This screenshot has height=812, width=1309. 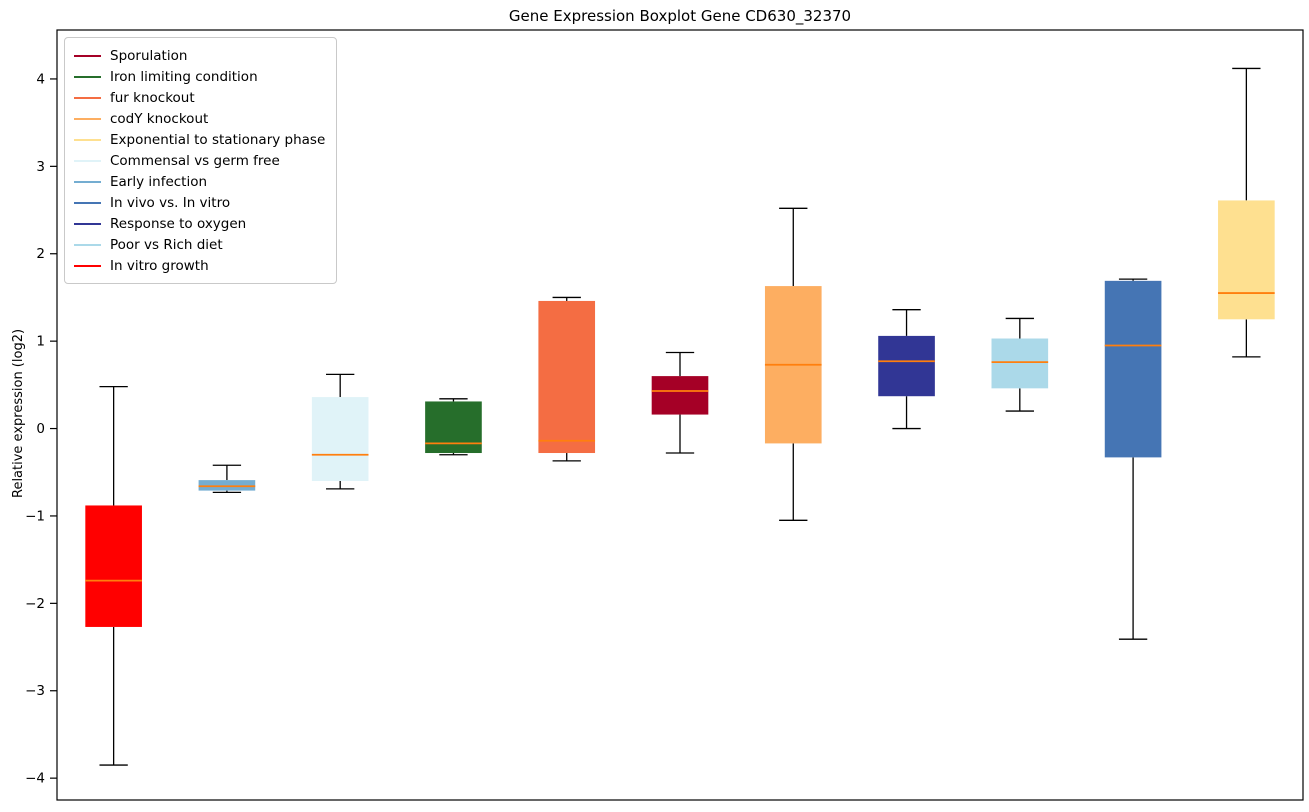 What do you see at coordinates (199, 55) in the screenshot?
I see `legend-item: Sporulation` at bounding box center [199, 55].